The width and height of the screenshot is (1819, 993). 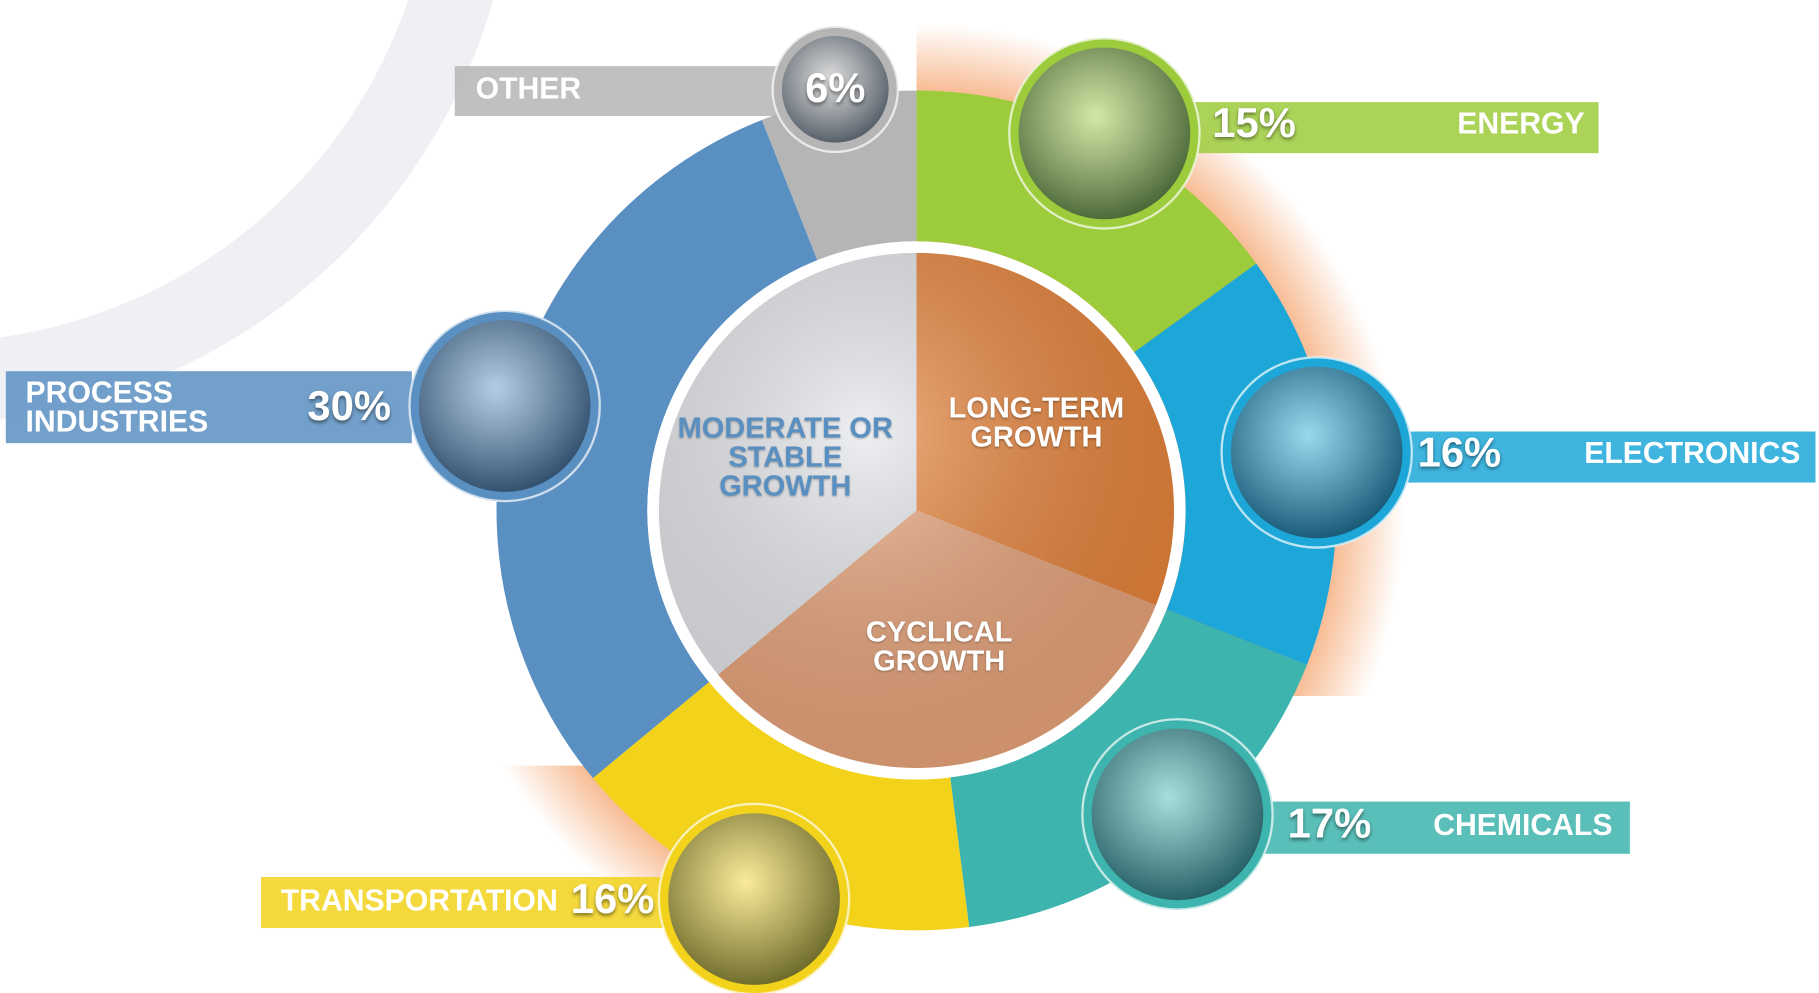 I want to click on category-label-box: TRANSPORTATION, so click(x=419, y=902).